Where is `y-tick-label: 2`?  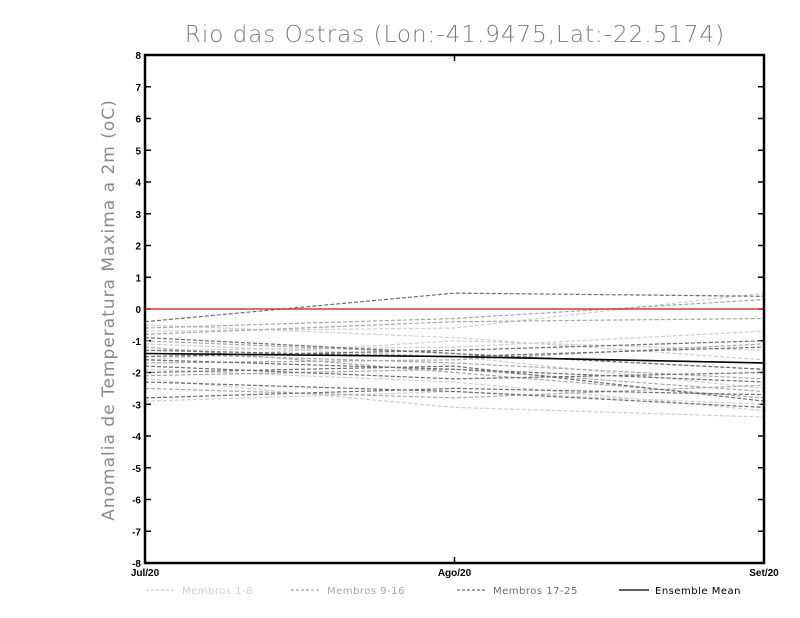
y-tick-label: 2 is located at coordinates (138, 247).